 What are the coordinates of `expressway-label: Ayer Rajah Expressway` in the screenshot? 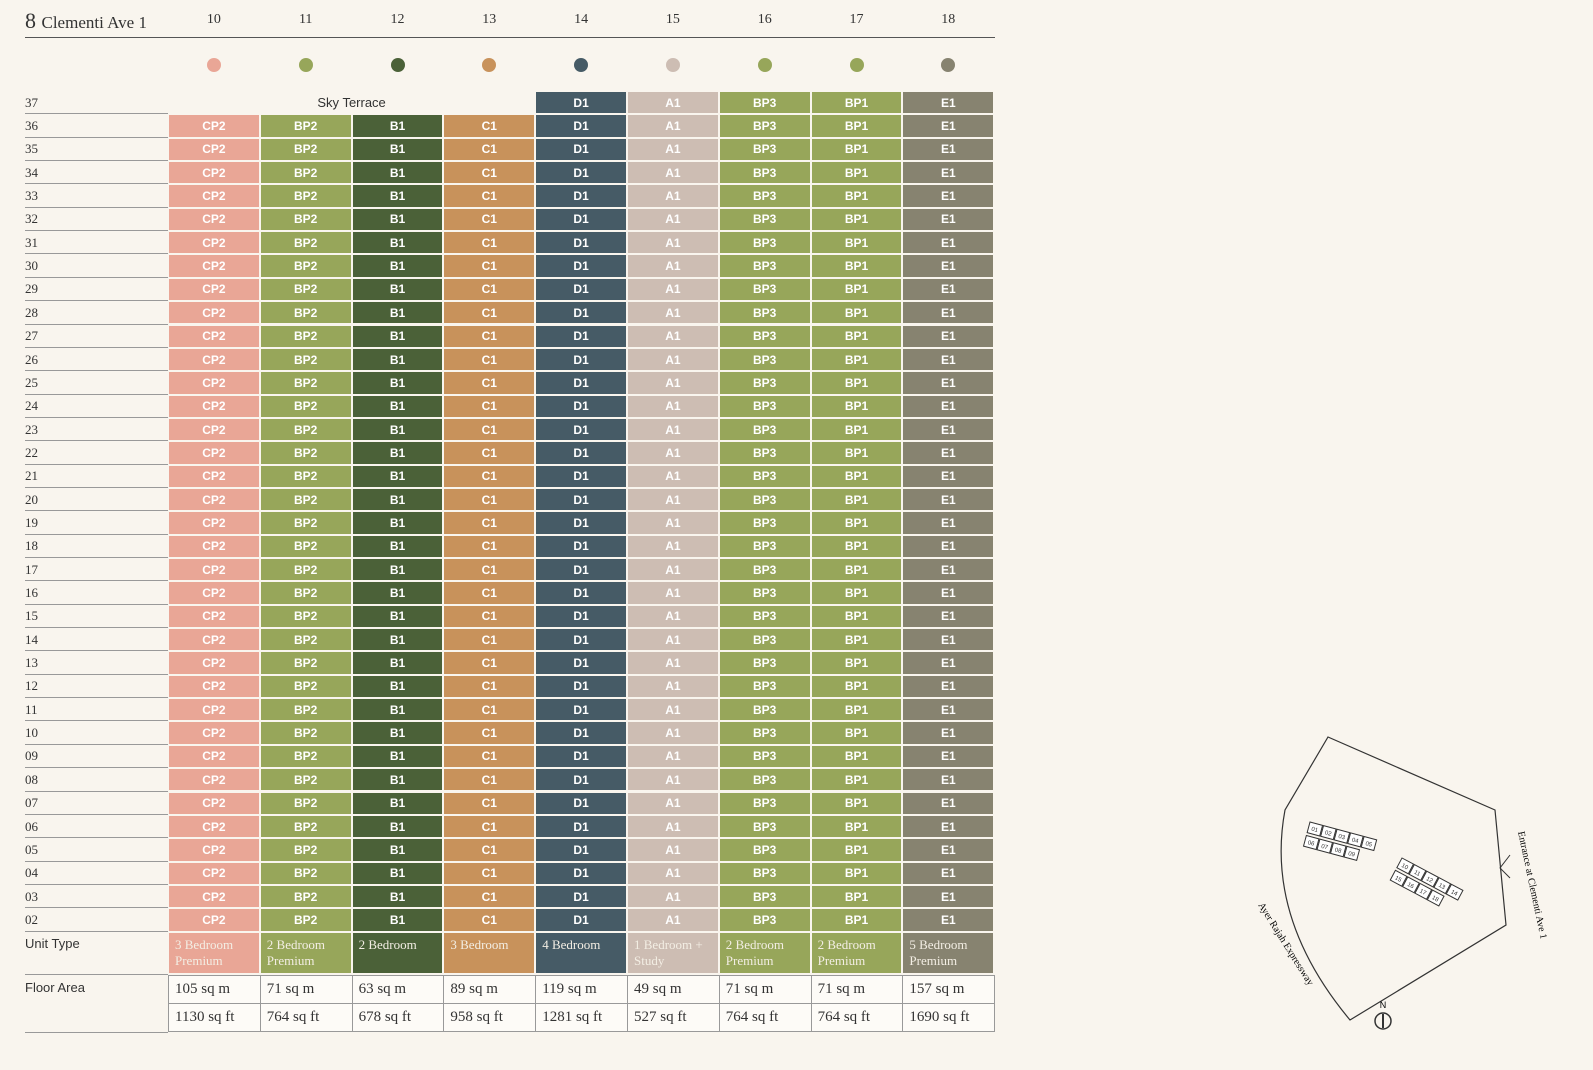 It's located at (1285, 944).